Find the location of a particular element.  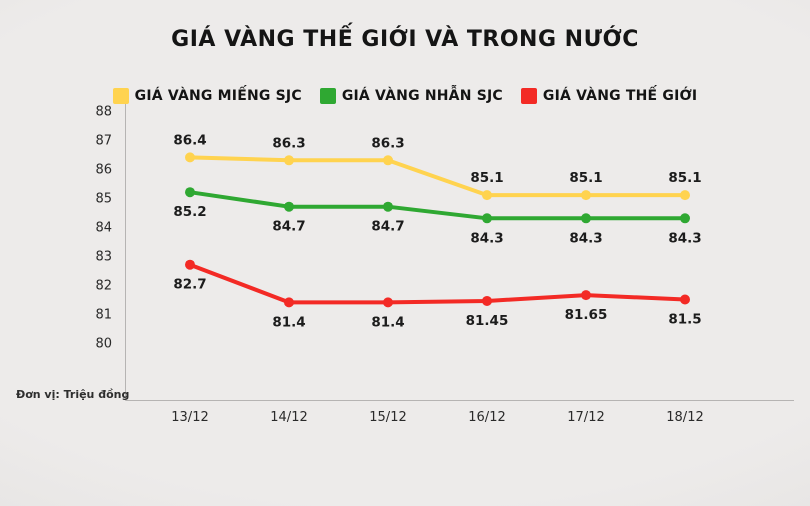

data-label: 82.7 is located at coordinates (189, 285).